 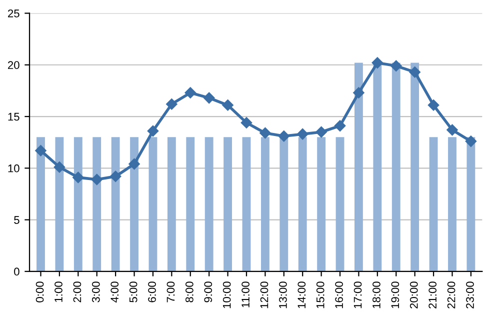 I want to click on x-tick-label: 1:00, so click(x=58, y=292).